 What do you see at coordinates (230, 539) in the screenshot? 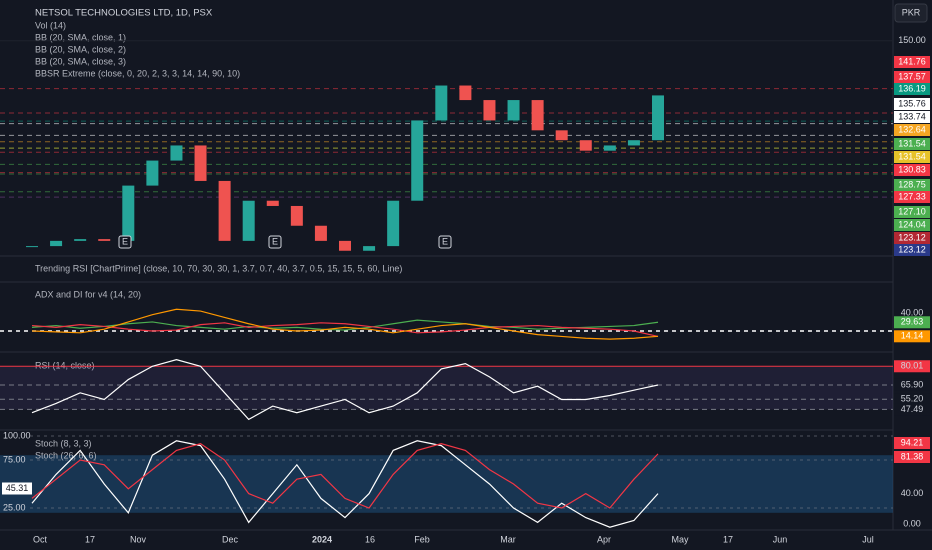
I see `time-label: Dec` at bounding box center [230, 539].